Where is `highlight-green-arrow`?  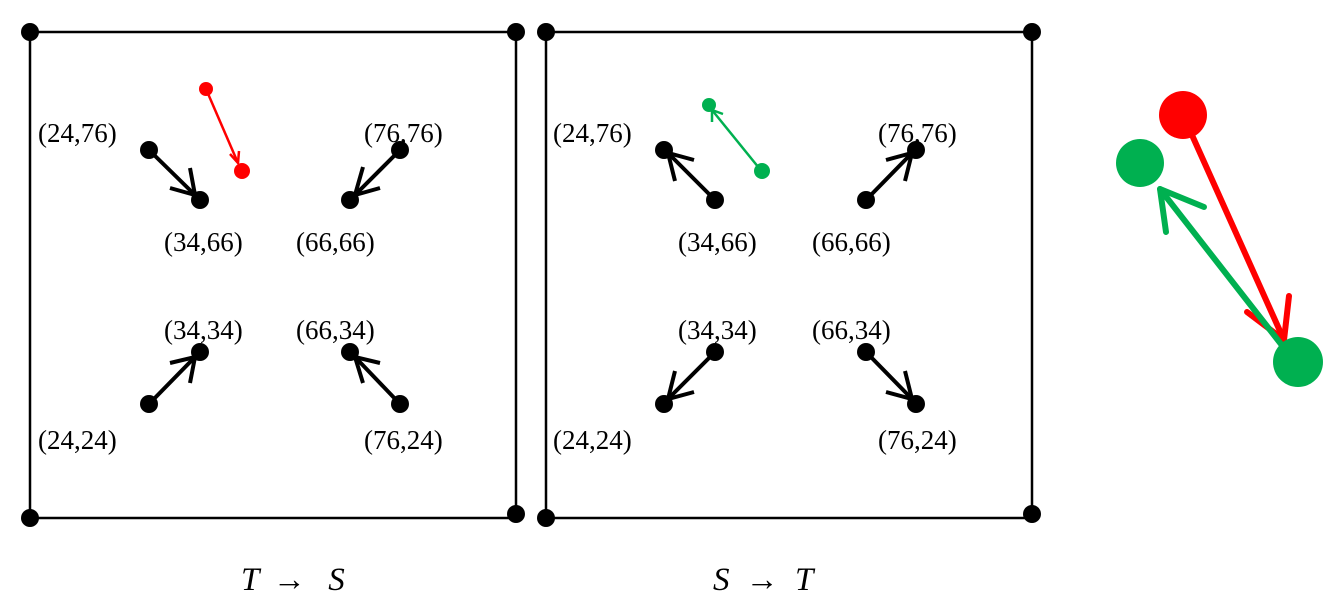
highlight-green-arrow is located at coordinates (736, 138).